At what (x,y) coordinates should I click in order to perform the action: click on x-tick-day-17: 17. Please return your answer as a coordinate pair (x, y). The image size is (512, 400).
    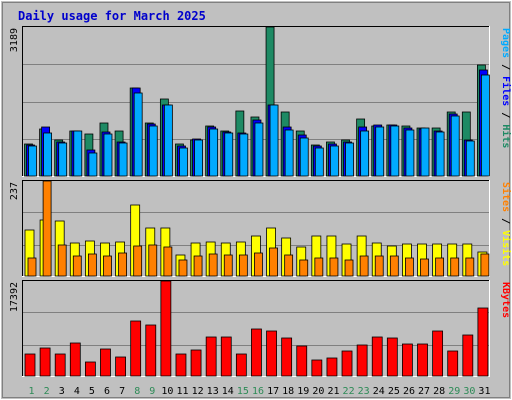
    Looking at the image, I should click on (273, 391).